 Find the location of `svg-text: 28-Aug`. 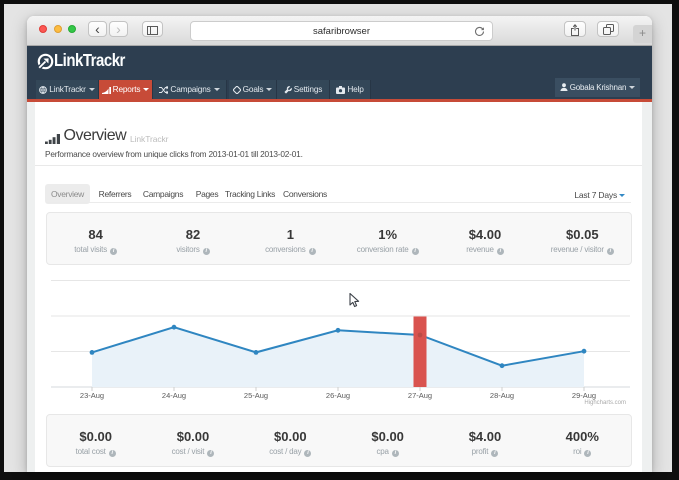

svg-text: 28-Aug is located at coordinates (502, 395).